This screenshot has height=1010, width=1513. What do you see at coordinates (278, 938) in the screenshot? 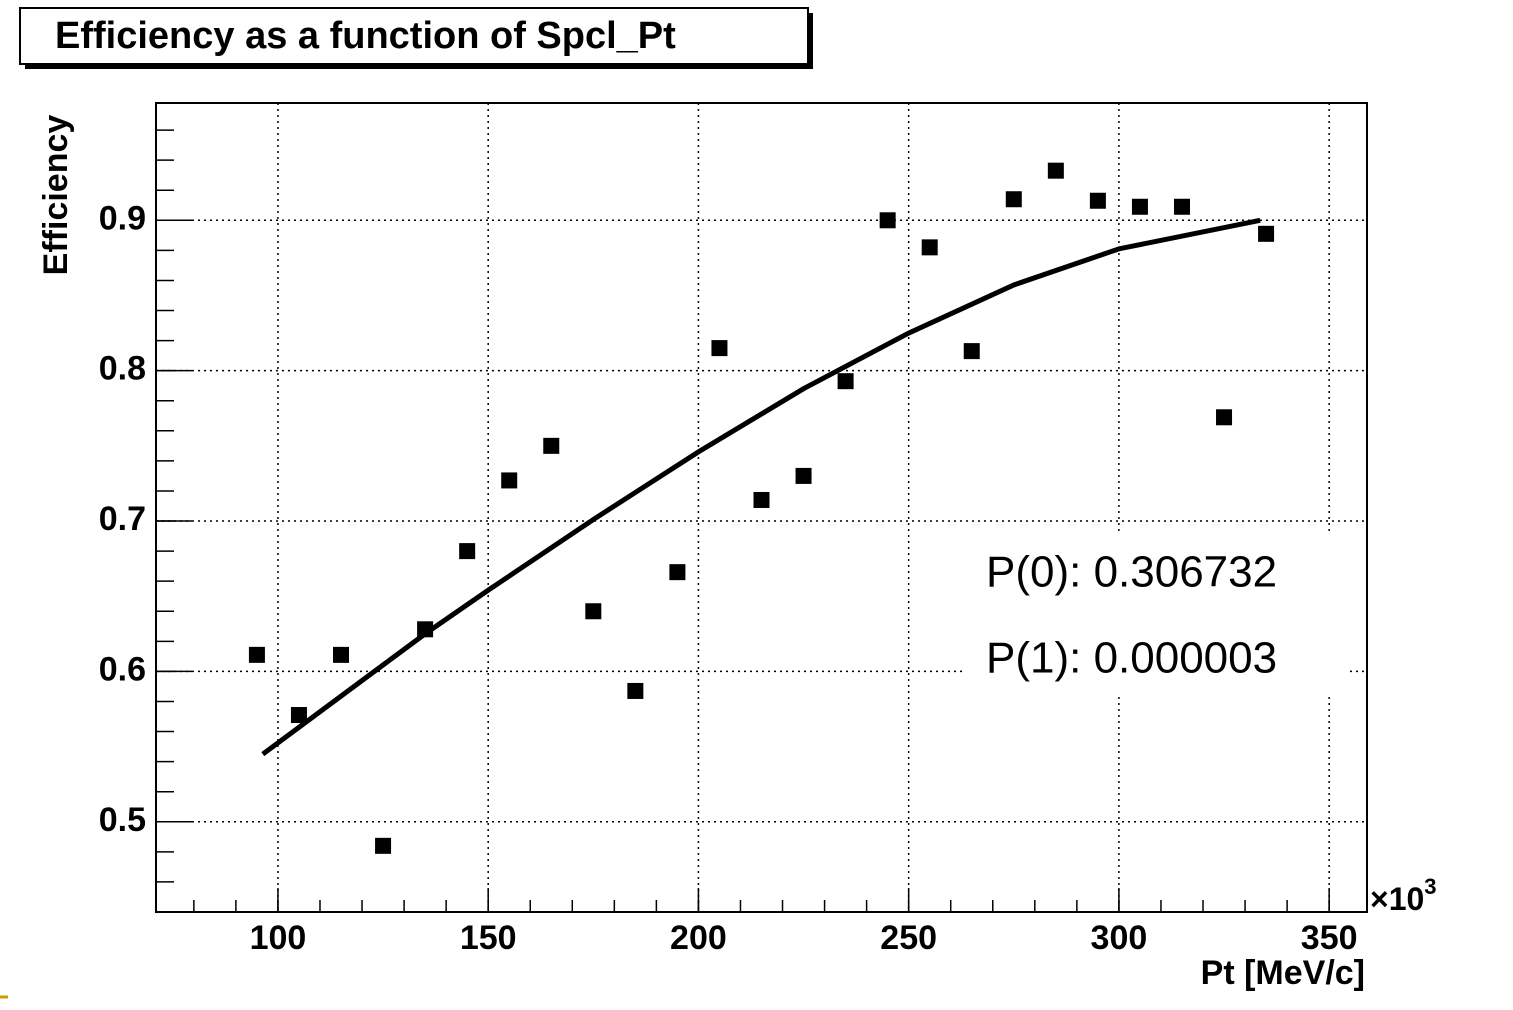
I see `x-tick-label: 100` at bounding box center [278, 938].